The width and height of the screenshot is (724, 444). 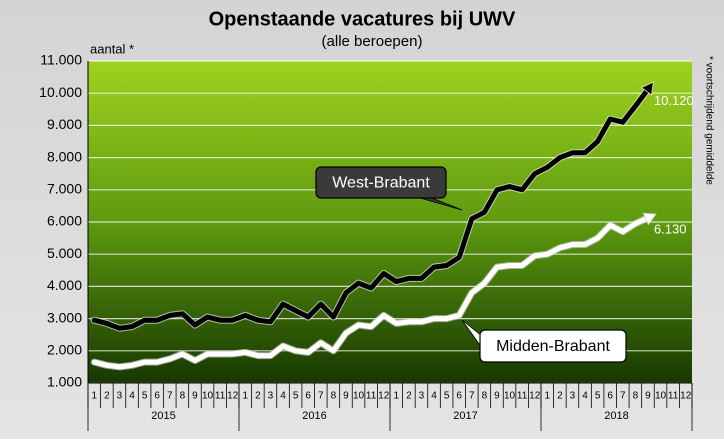 What do you see at coordinates (362, 19) in the screenshot?
I see `chart-title: Openstaande vacatures bij UWV` at bounding box center [362, 19].